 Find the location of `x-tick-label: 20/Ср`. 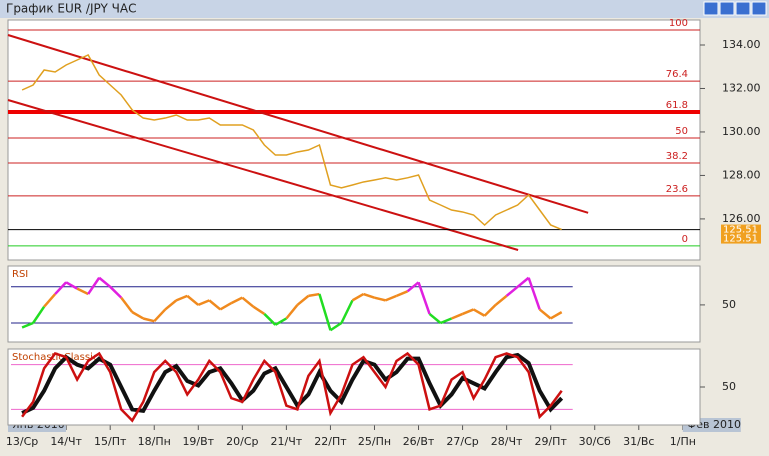

x-tick-label: 20/Ср is located at coordinates (242, 441).